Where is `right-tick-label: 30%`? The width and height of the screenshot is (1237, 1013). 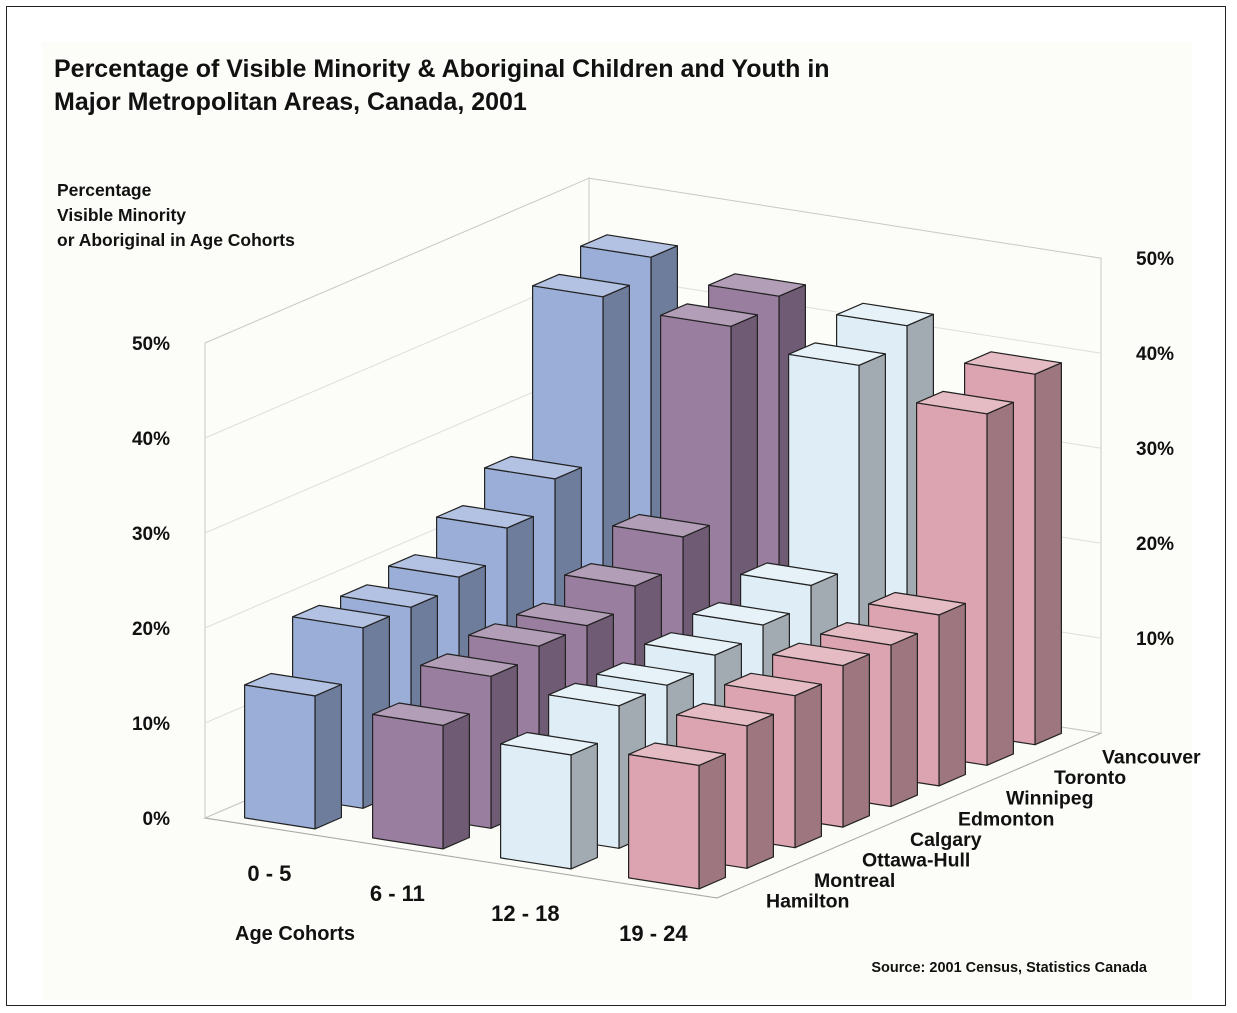
right-tick-label: 30% is located at coordinates (1155, 449).